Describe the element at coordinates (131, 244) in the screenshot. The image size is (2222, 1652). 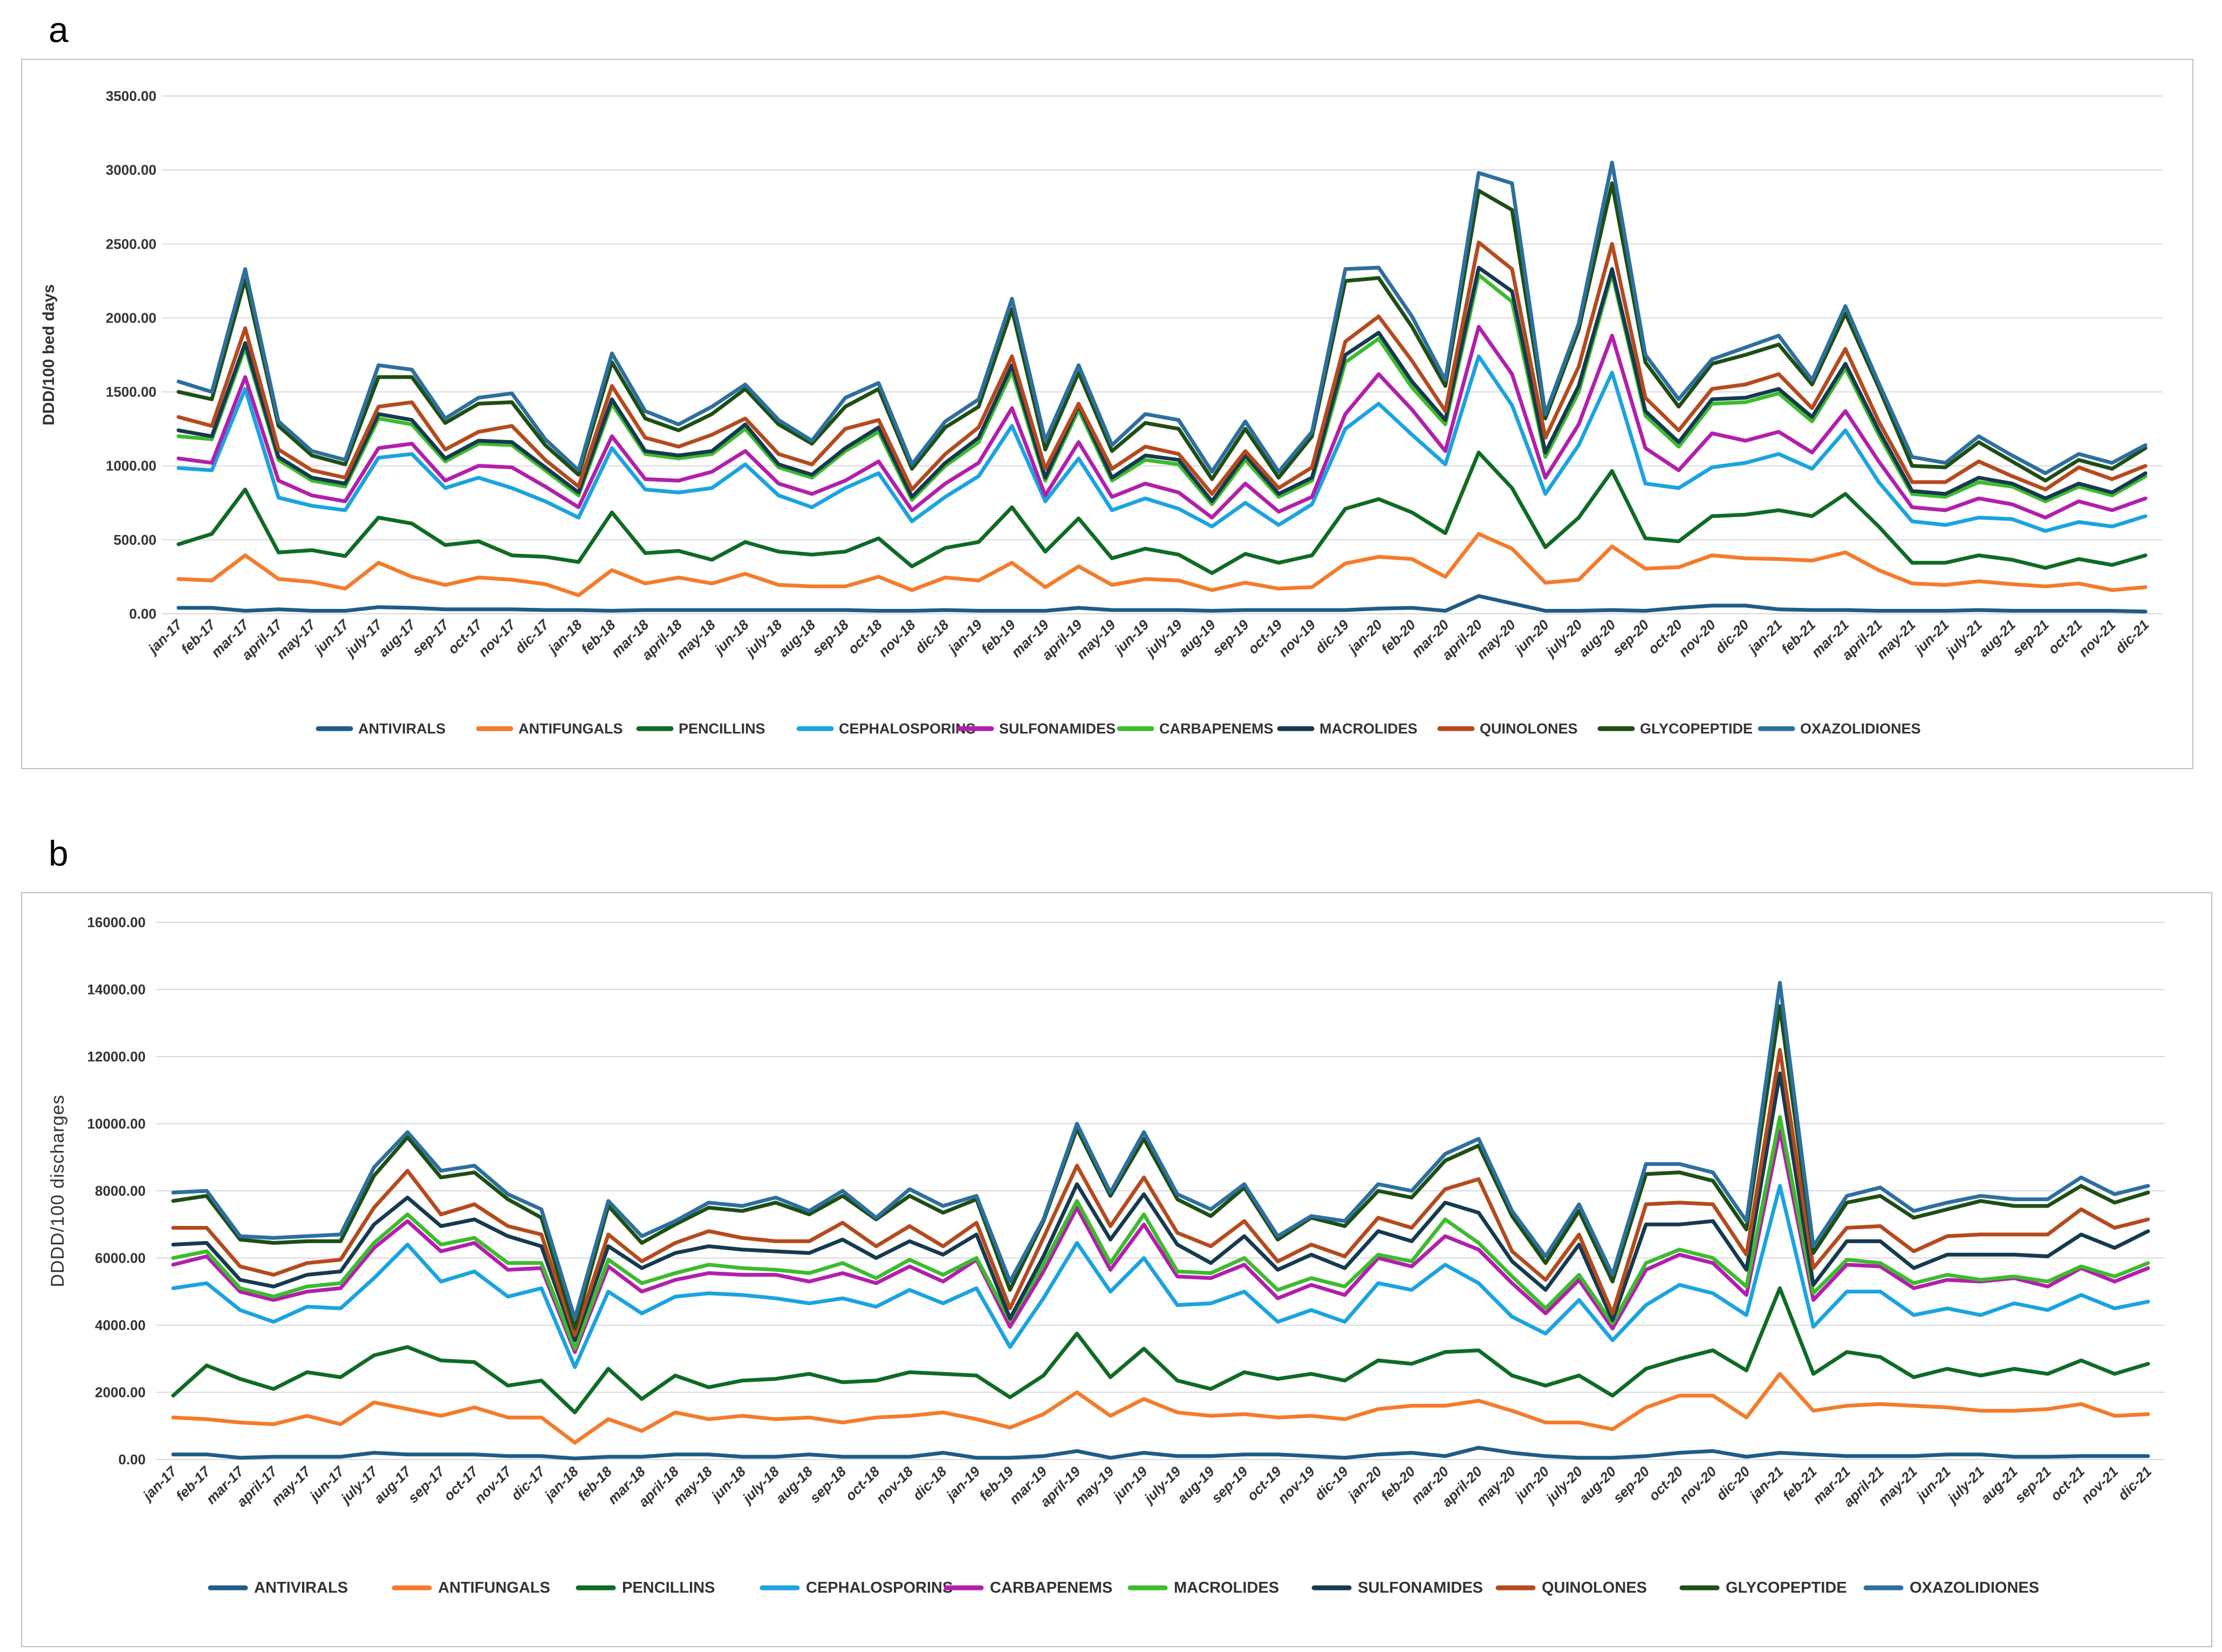
I see `y-tick-label: 2500.00` at that location.